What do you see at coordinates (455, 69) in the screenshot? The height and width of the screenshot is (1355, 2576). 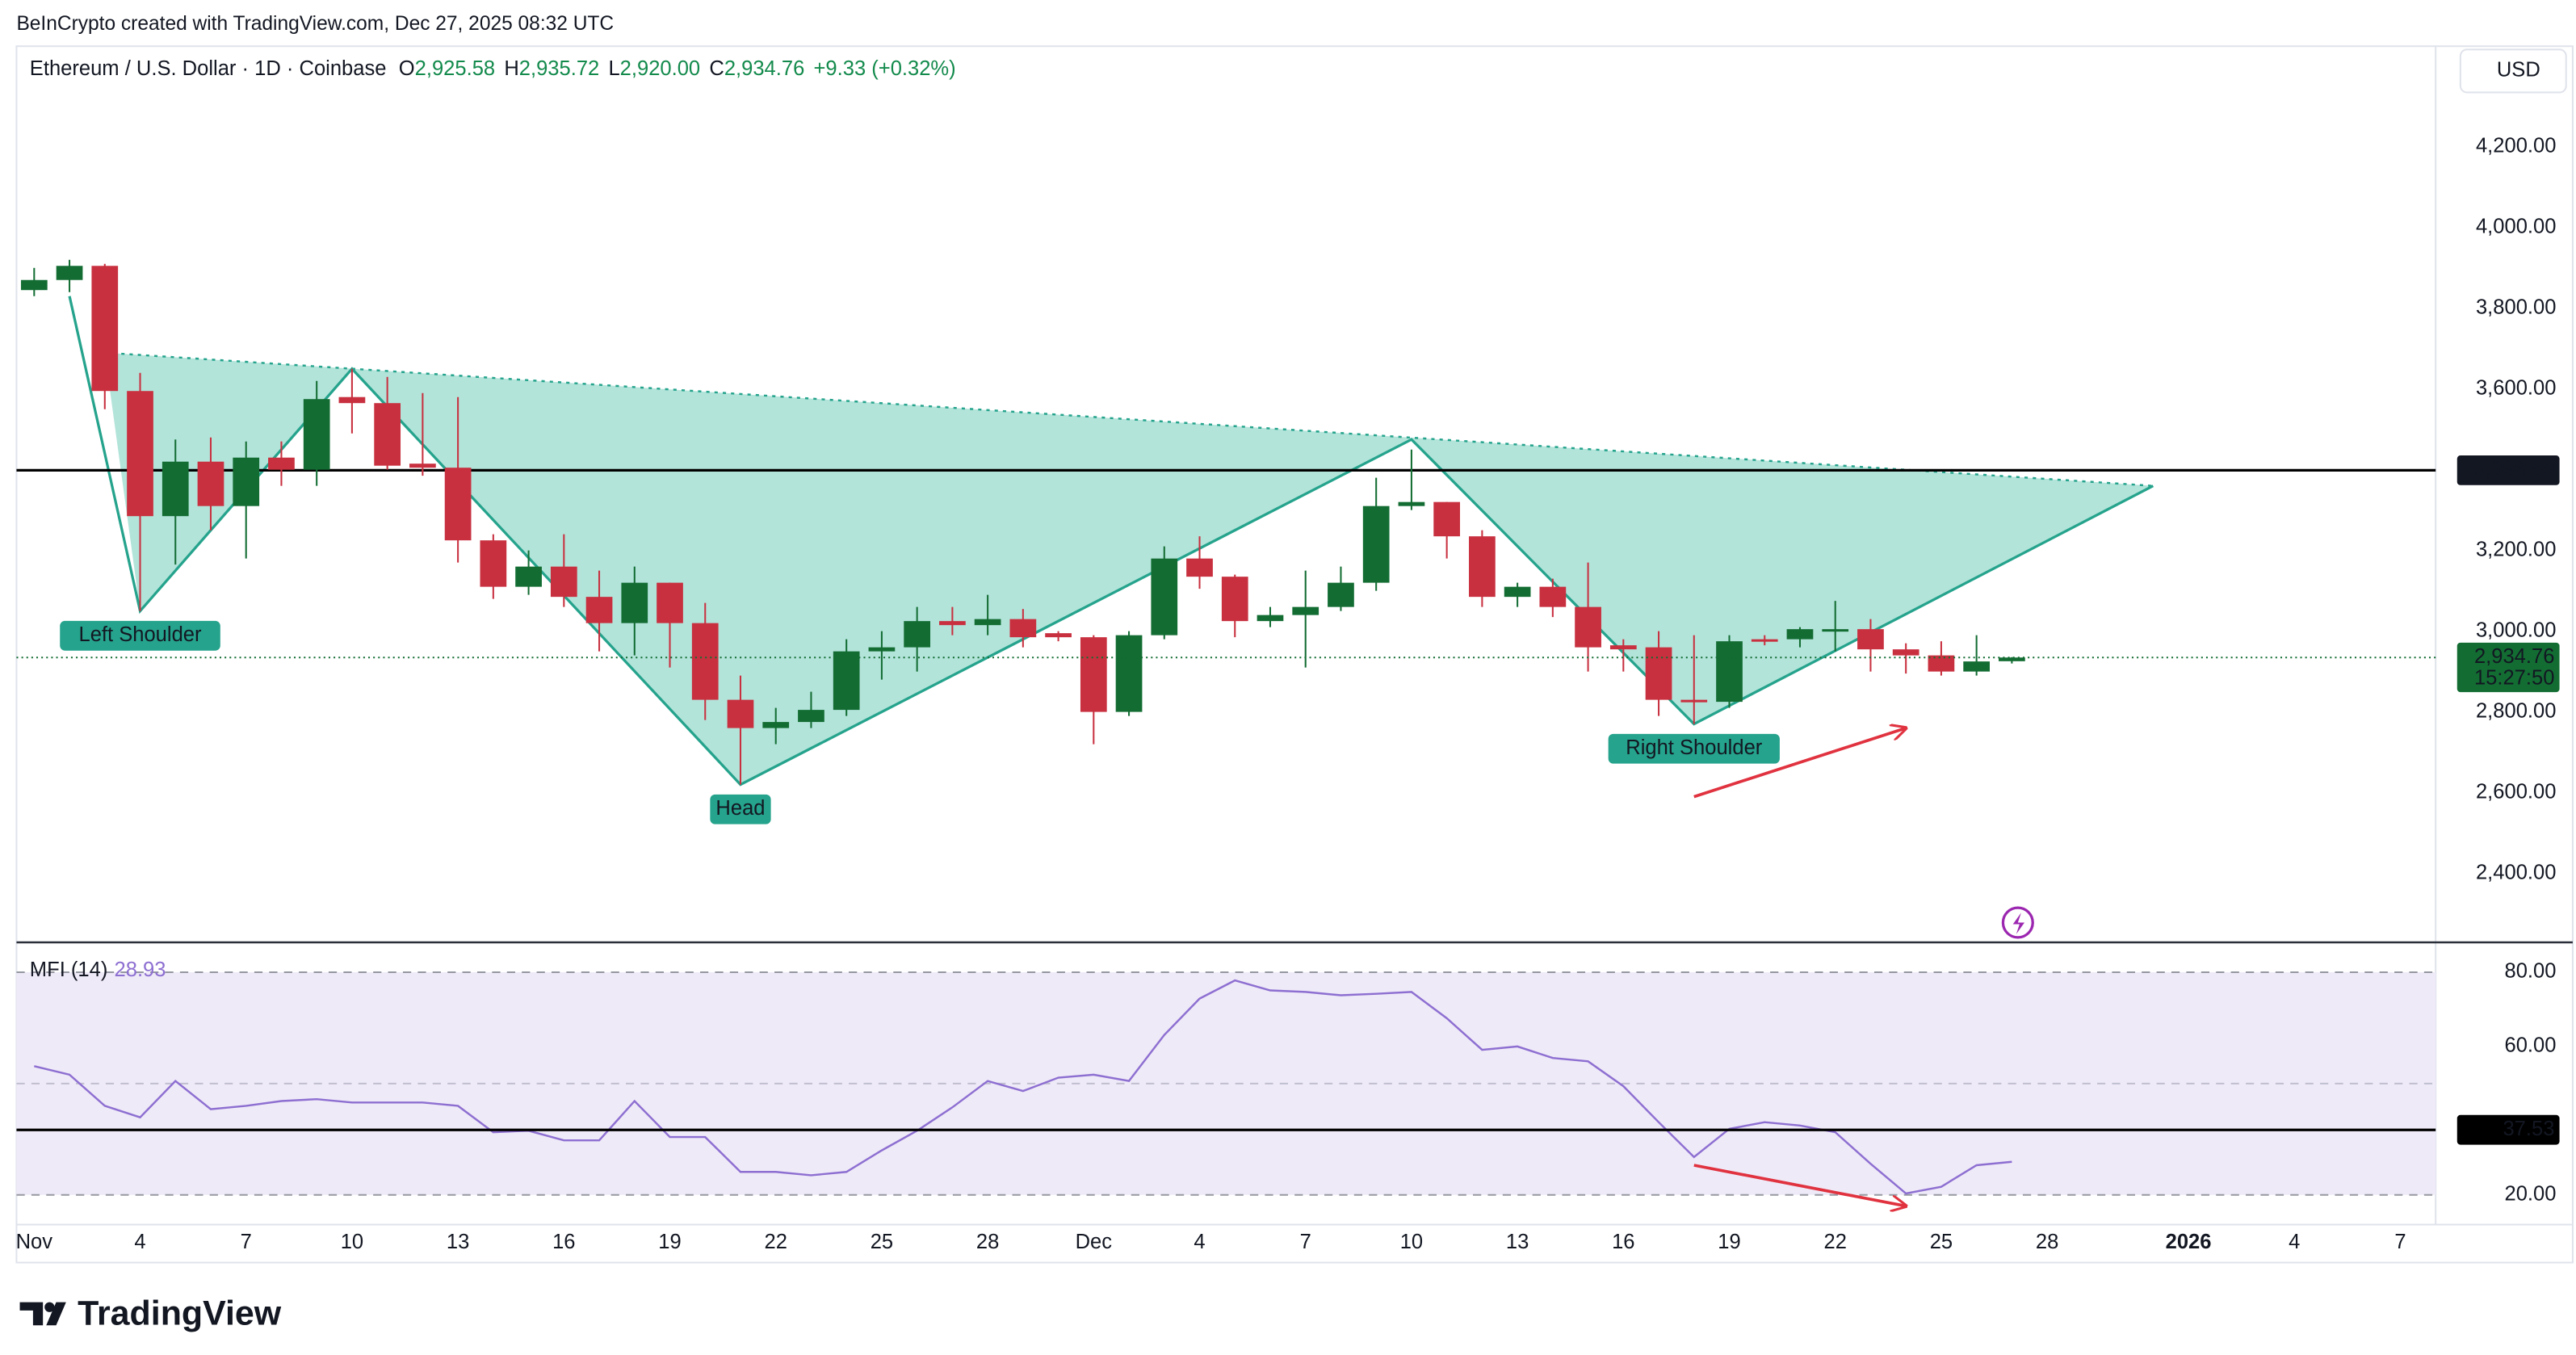 I see `ohlc-value: 2,925.58` at bounding box center [455, 69].